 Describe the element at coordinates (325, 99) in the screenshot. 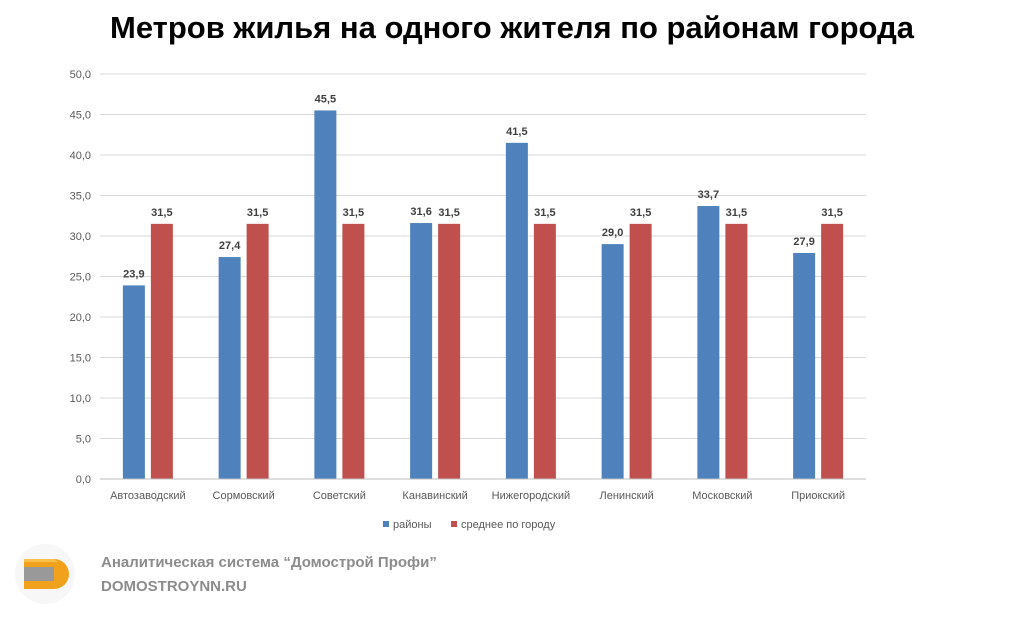

I see `data-label: 45,5` at that location.